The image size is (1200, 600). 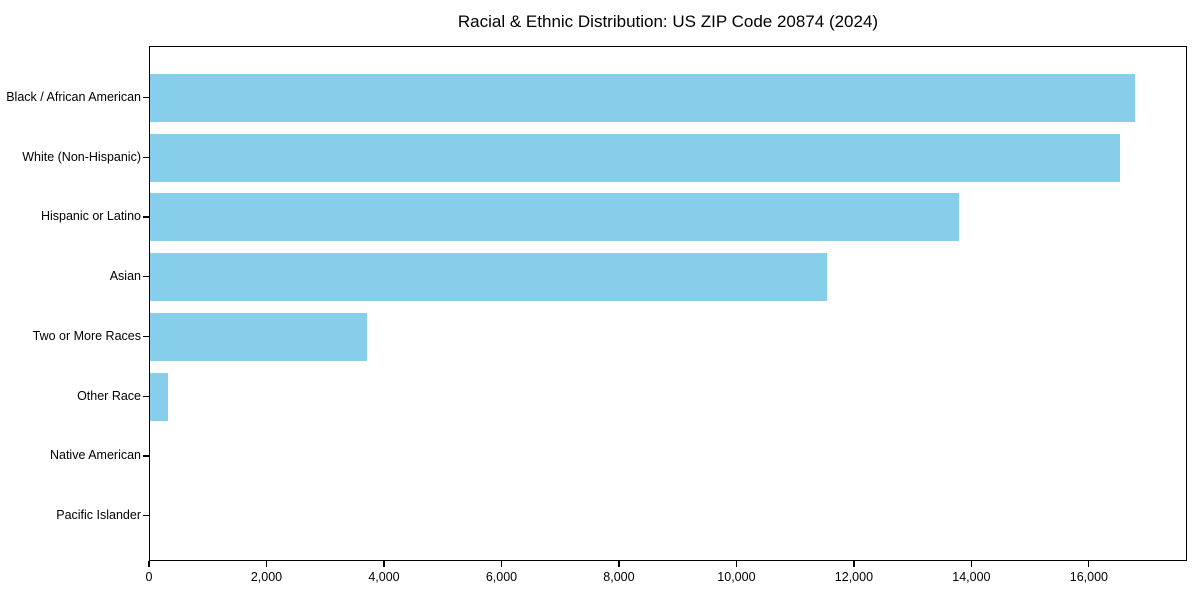 What do you see at coordinates (736, 577) in the screenshot?
I see `x-axis-tick-label: 10,000` at bounding box center [736, 577].